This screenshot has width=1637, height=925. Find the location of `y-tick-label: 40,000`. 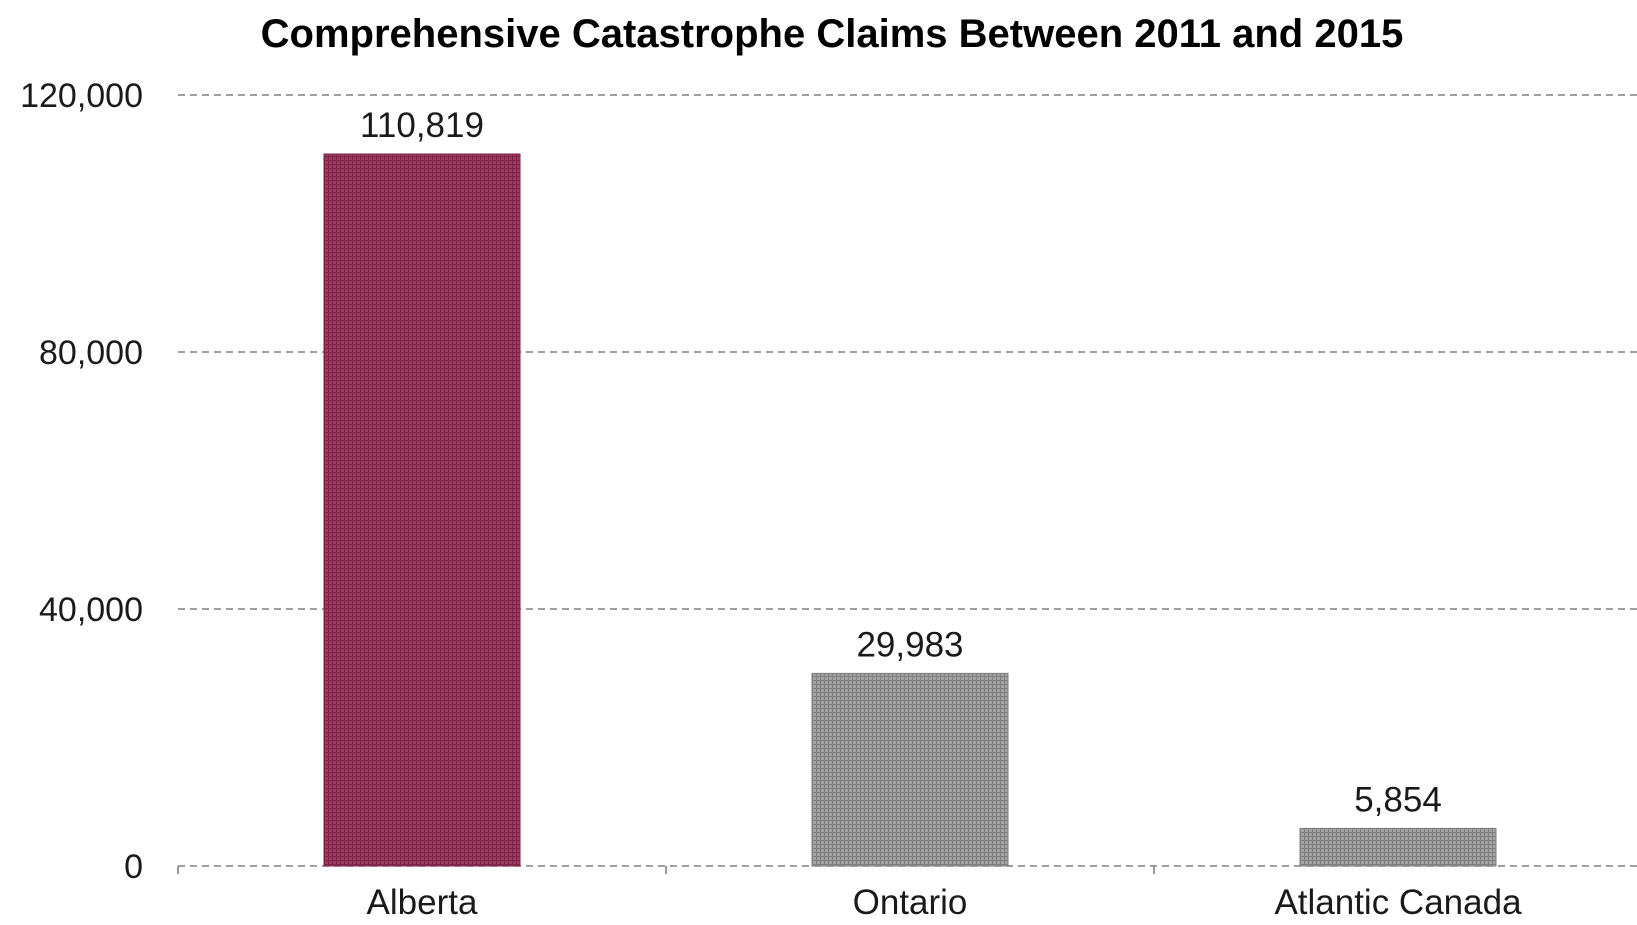

y-tick-label: 40,000 is located at coordinates (91, 610).